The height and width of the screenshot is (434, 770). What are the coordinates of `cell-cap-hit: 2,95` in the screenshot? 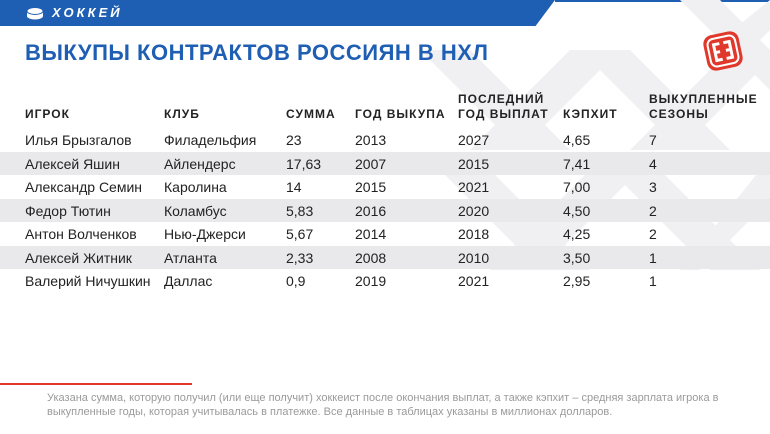 It's located at (577, 281).